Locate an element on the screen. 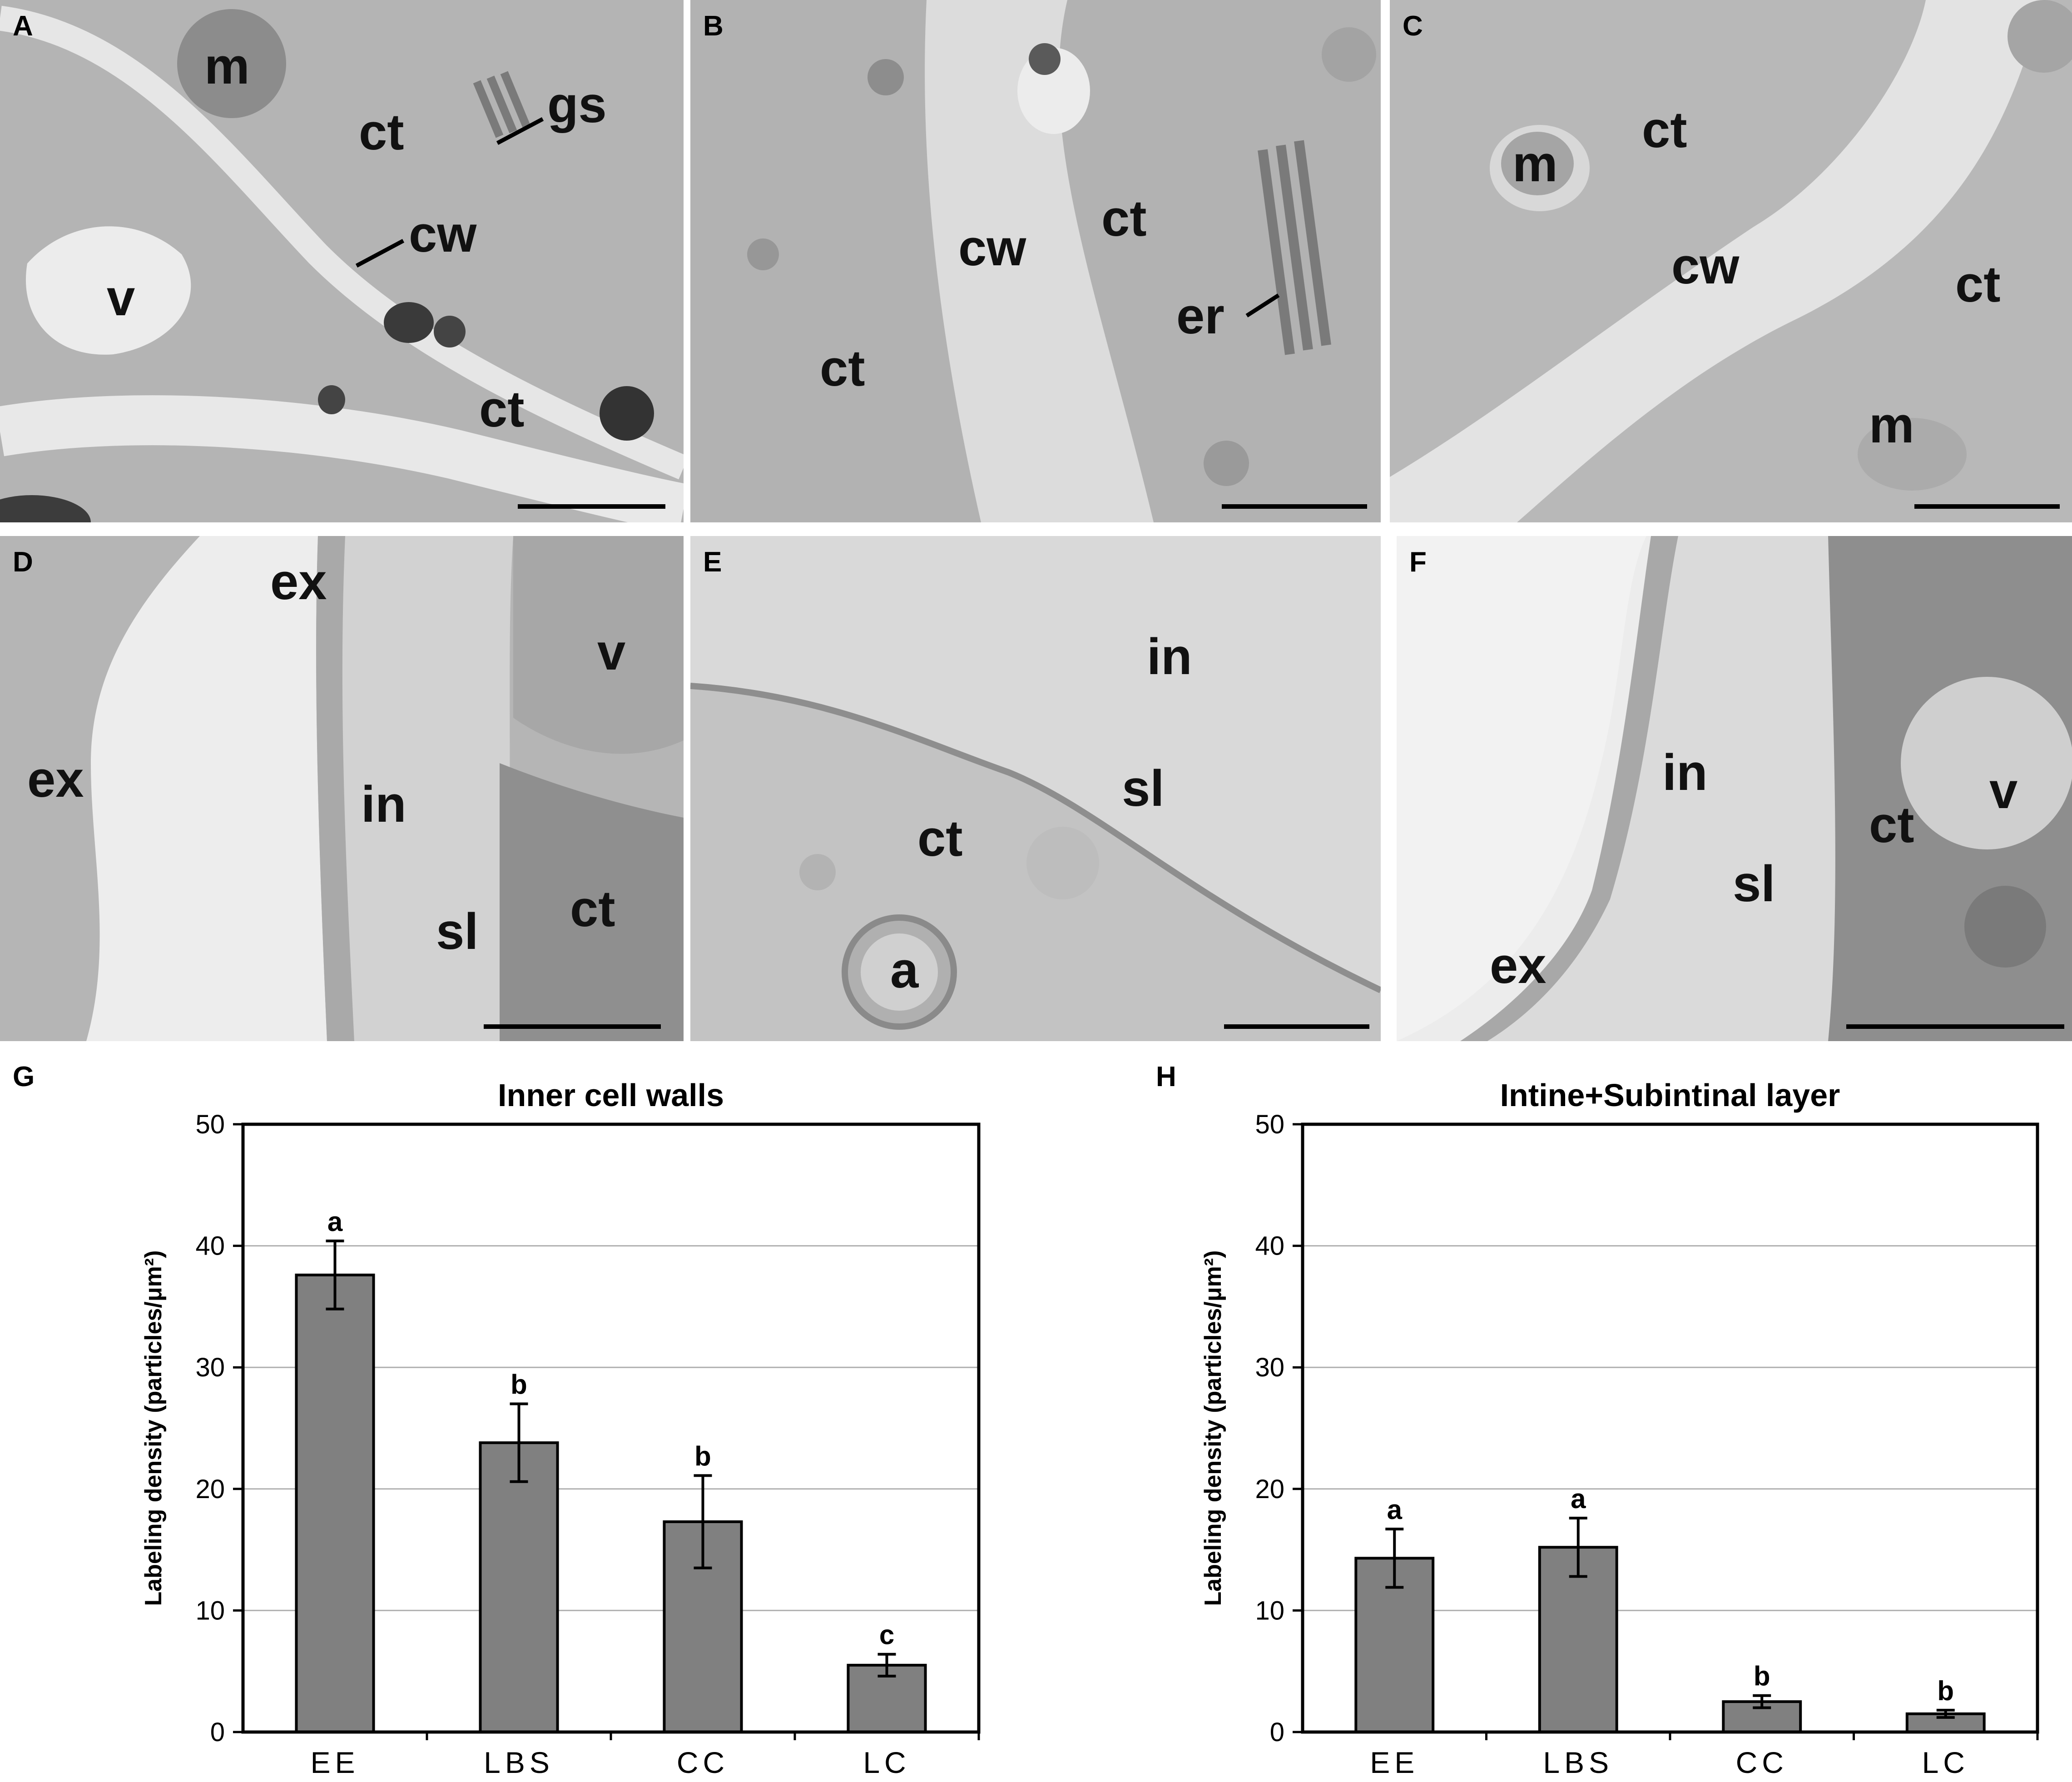 This screenshot has height=1782, width=2072. panel-letter-h: H is located at coordinates (1166, 1076).